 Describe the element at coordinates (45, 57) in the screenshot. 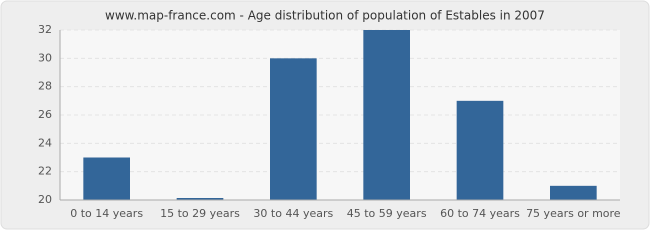

I see `y-tick-label: 30` at that location.